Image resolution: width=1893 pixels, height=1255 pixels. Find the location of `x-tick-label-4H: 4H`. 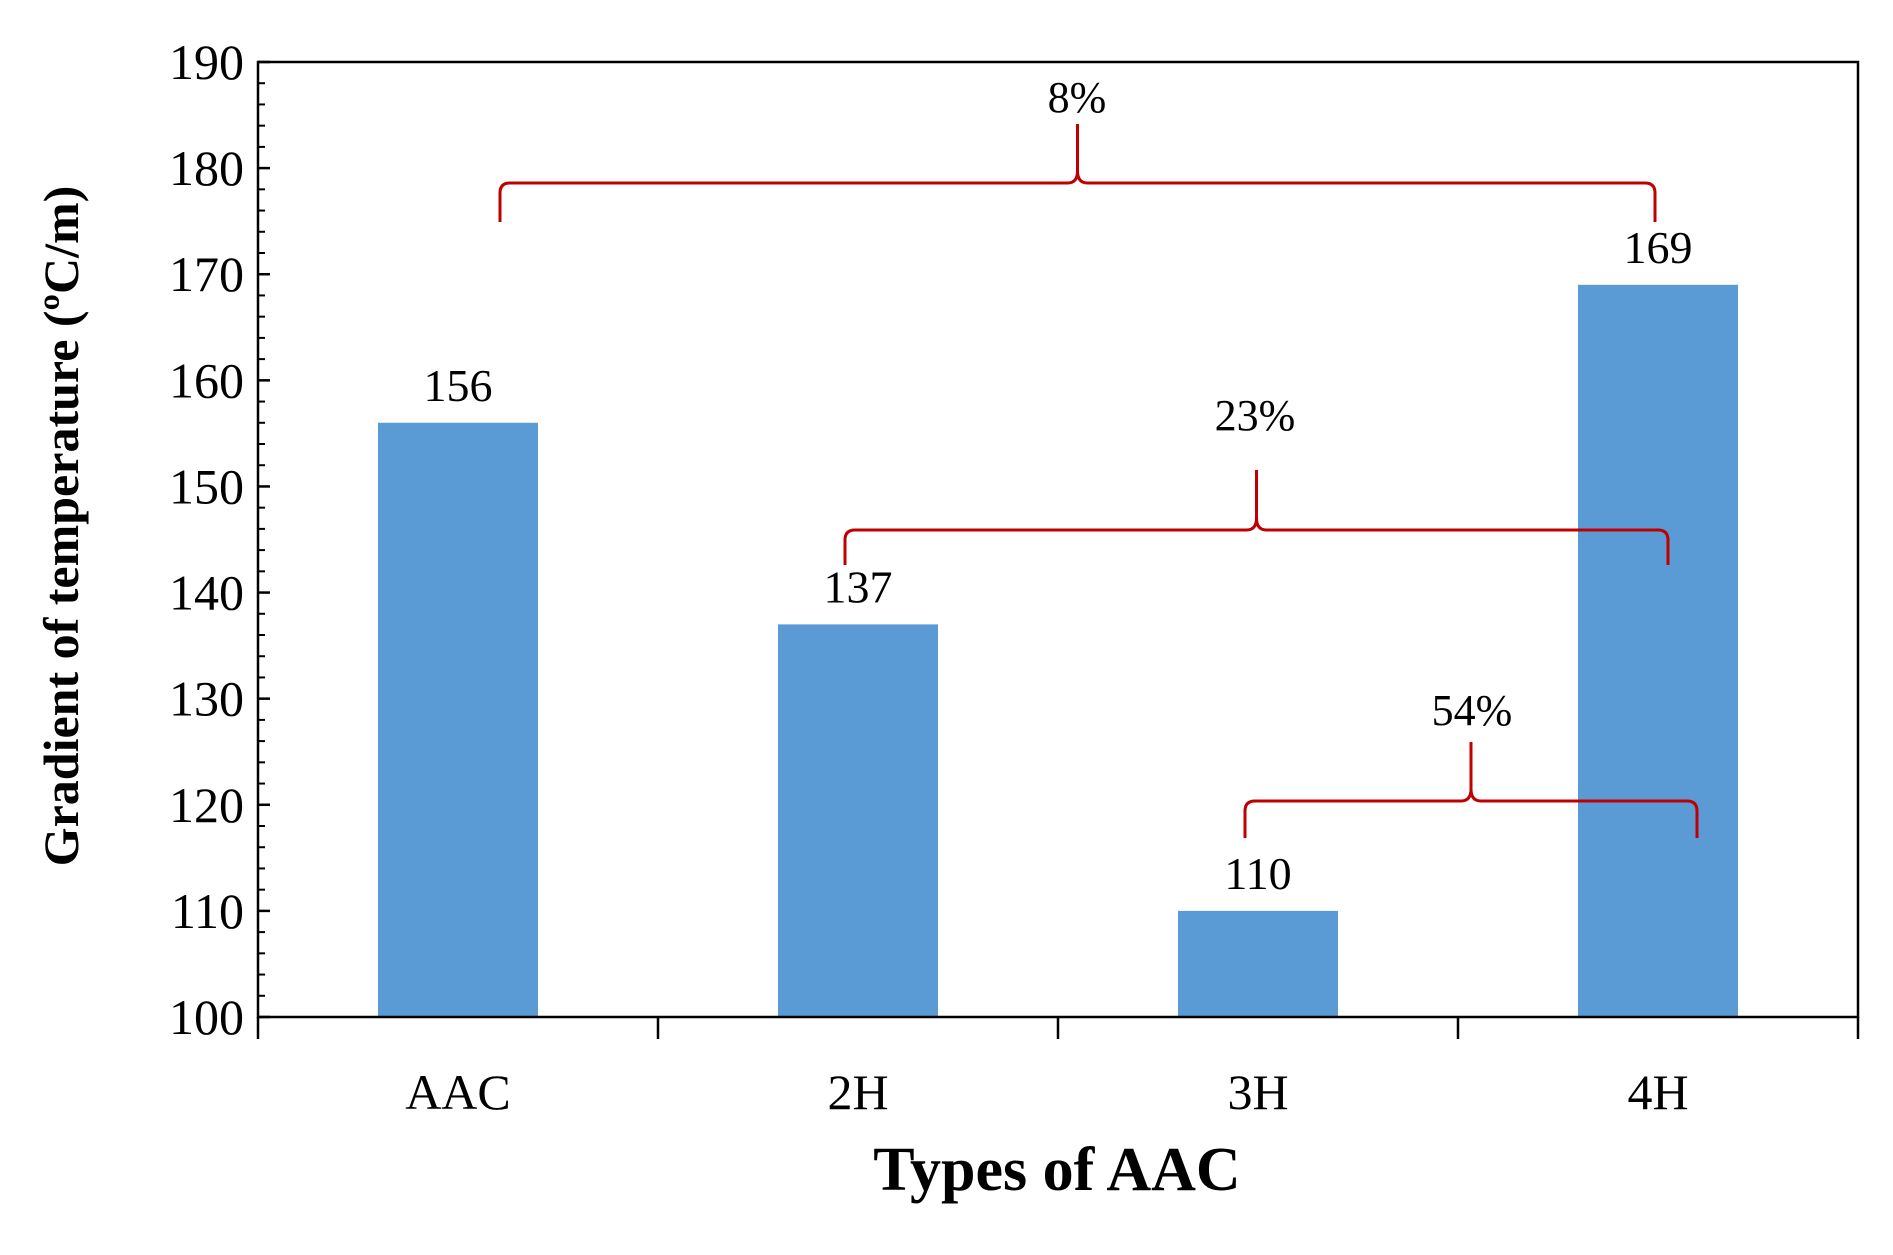

x-tick-label-4H: 4H is located at coordinates (1657, 1092).